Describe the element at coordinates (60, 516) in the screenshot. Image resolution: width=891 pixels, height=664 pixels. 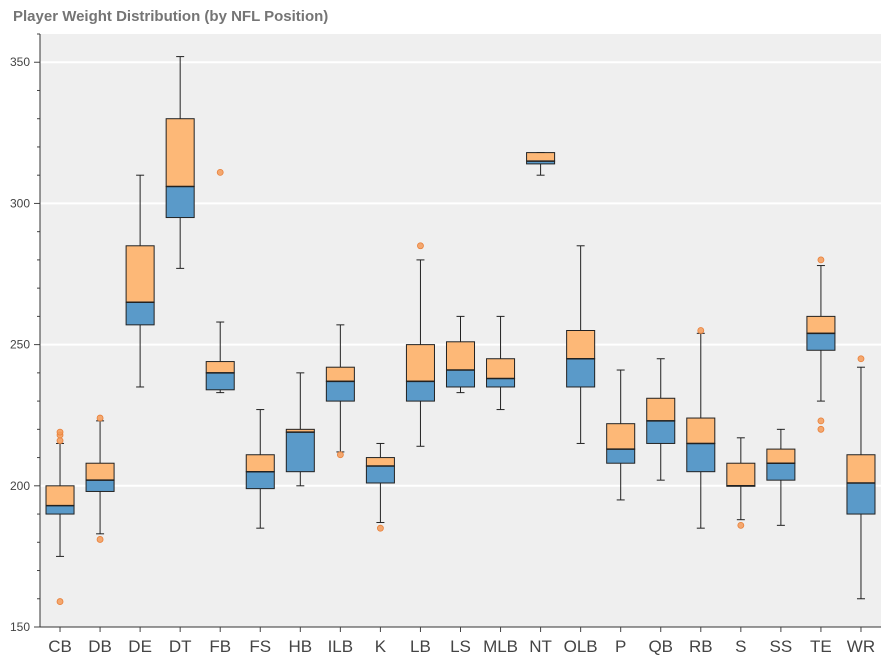
I see `box-cb` at that location.